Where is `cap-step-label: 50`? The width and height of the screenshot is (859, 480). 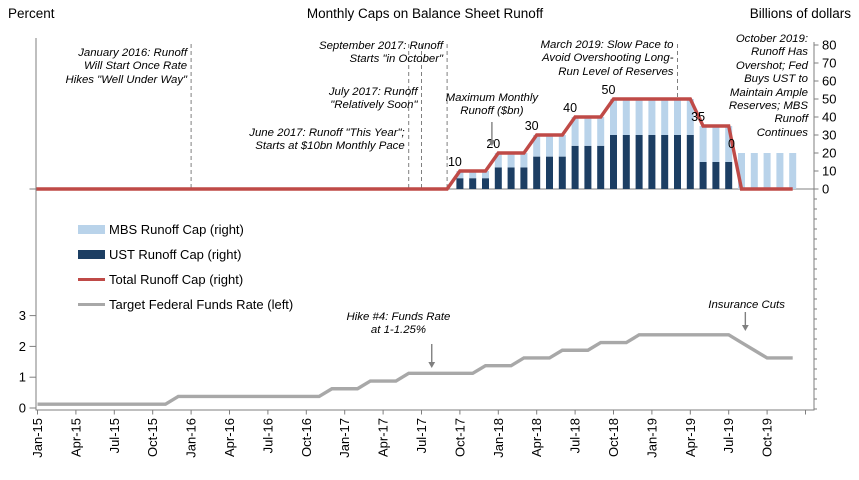
cap-step-label: 50 is located at coordinates (609, 90).